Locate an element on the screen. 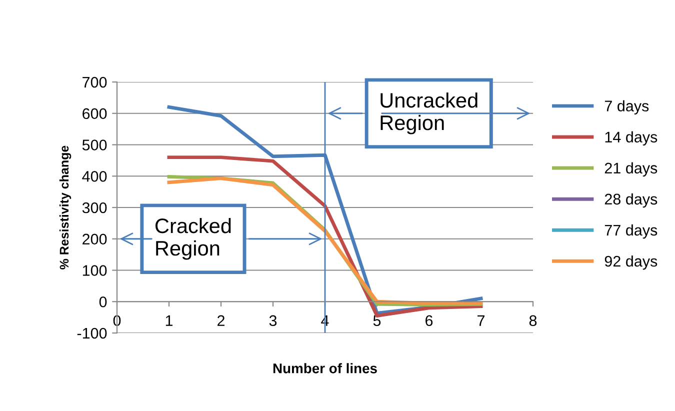 The width and height of the screenshot is (675, 411). y-tick-label: 300 is located at coordinates (94, 208).